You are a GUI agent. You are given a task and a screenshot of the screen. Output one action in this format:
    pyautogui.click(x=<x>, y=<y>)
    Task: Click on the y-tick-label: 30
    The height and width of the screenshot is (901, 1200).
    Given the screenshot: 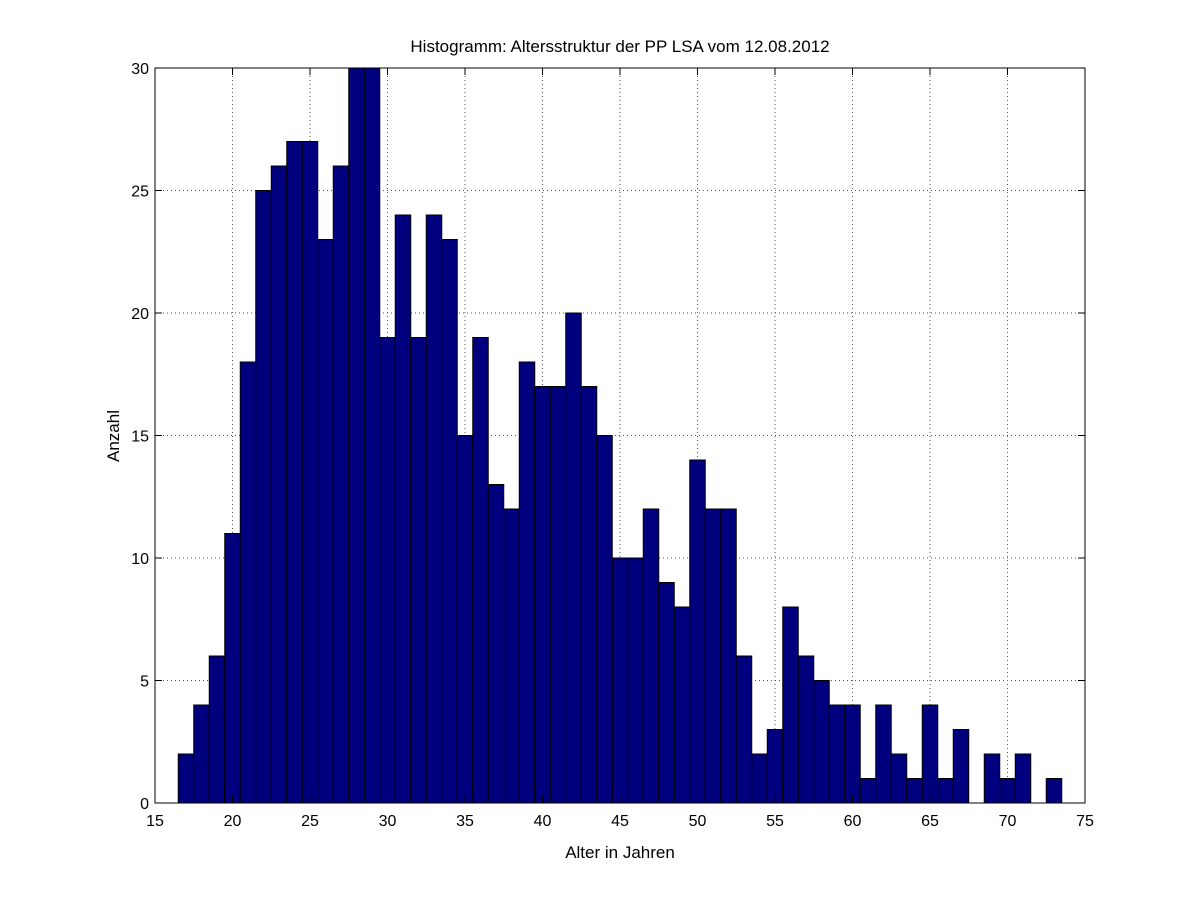 What is the action you would take?
    pyautogui.click(x=140, y=69)
    